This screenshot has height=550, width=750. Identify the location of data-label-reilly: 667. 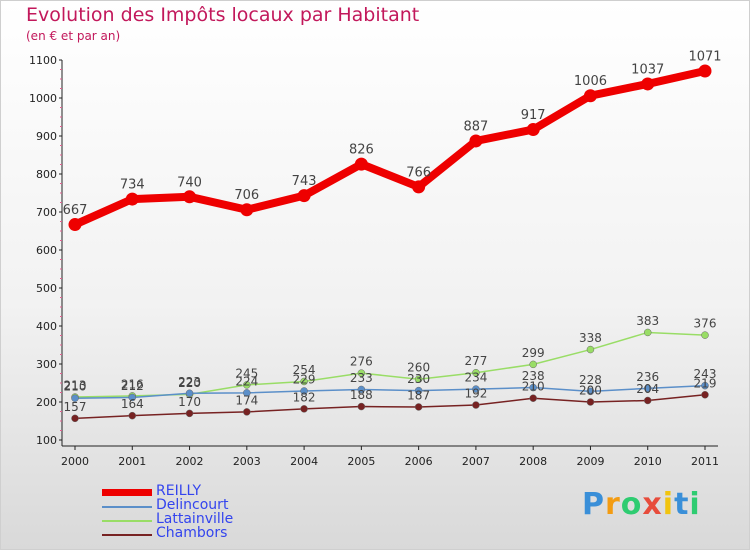
(75, 210).